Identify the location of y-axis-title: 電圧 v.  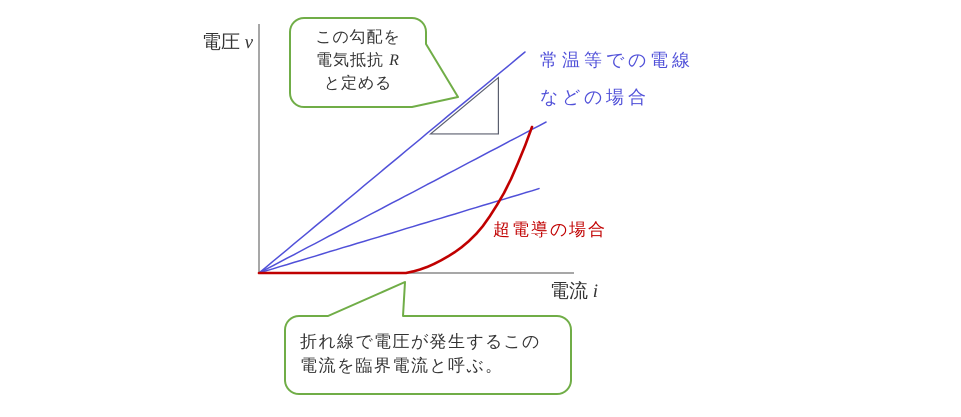
(227, 43).